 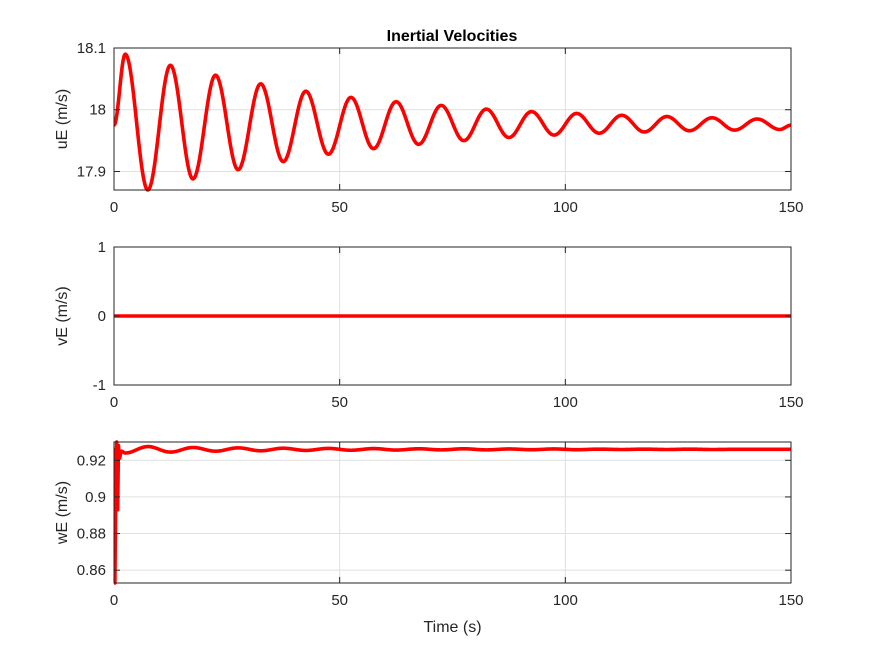 What do you see at coordinates (62, 316) in the screenshot?
I see `y-axis-label: vE (m/s)` at bounding box center [62, 316].